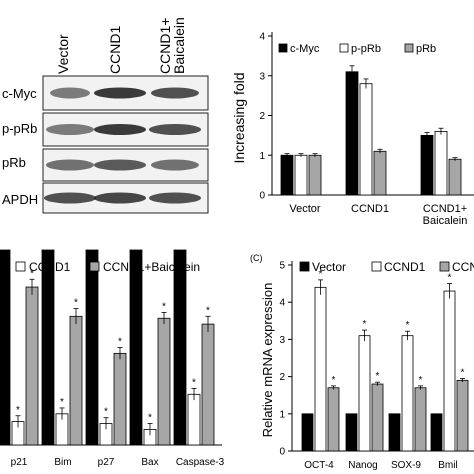 Image resolution: width=474 pixels, height=474 pixels. What do you see at coordinates (200, 462) in the screenshot?
I see `x-tick-label: Caspase-3` at bounding box center [200, 462].